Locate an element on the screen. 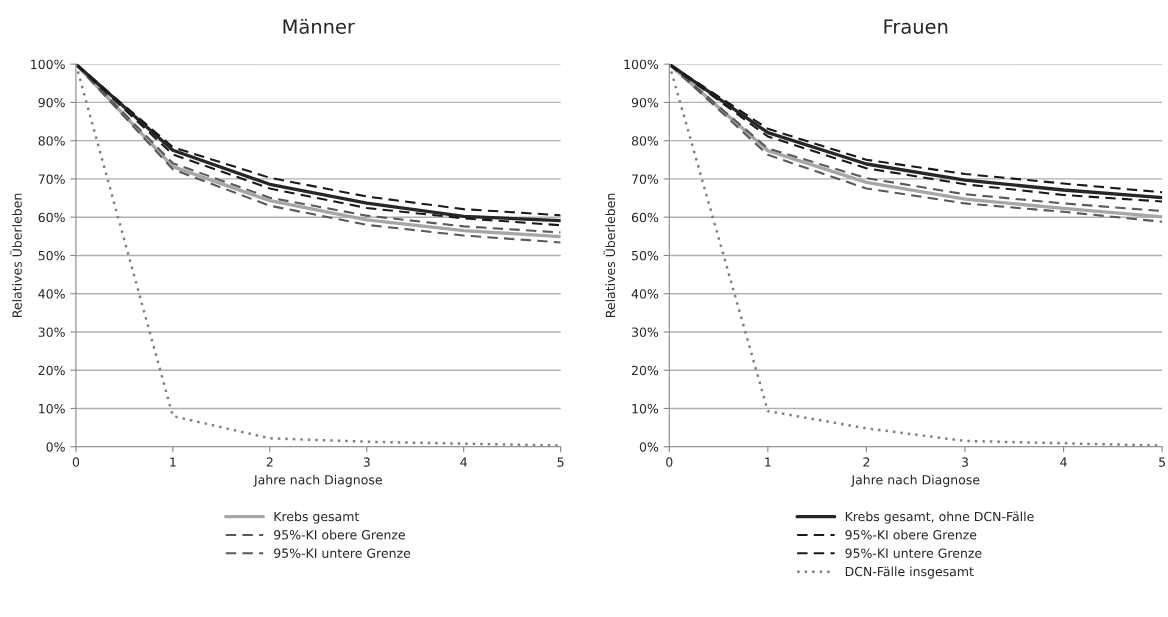 Image resolution: width=1168 pixels, height=617 pixels. legend-label: DCN-Fälle insgesamt is located at coordinates (909, 572).